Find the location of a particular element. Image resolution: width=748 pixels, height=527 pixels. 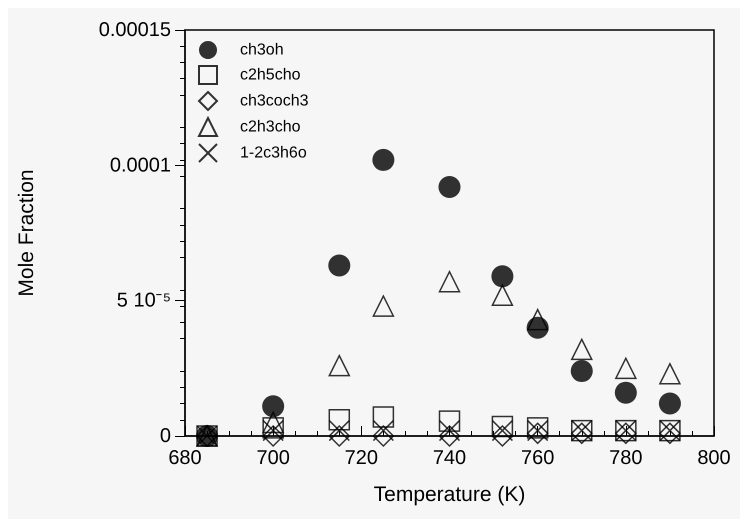

y-axis-title: Mole Fraction is located at coordinates (26, 233).